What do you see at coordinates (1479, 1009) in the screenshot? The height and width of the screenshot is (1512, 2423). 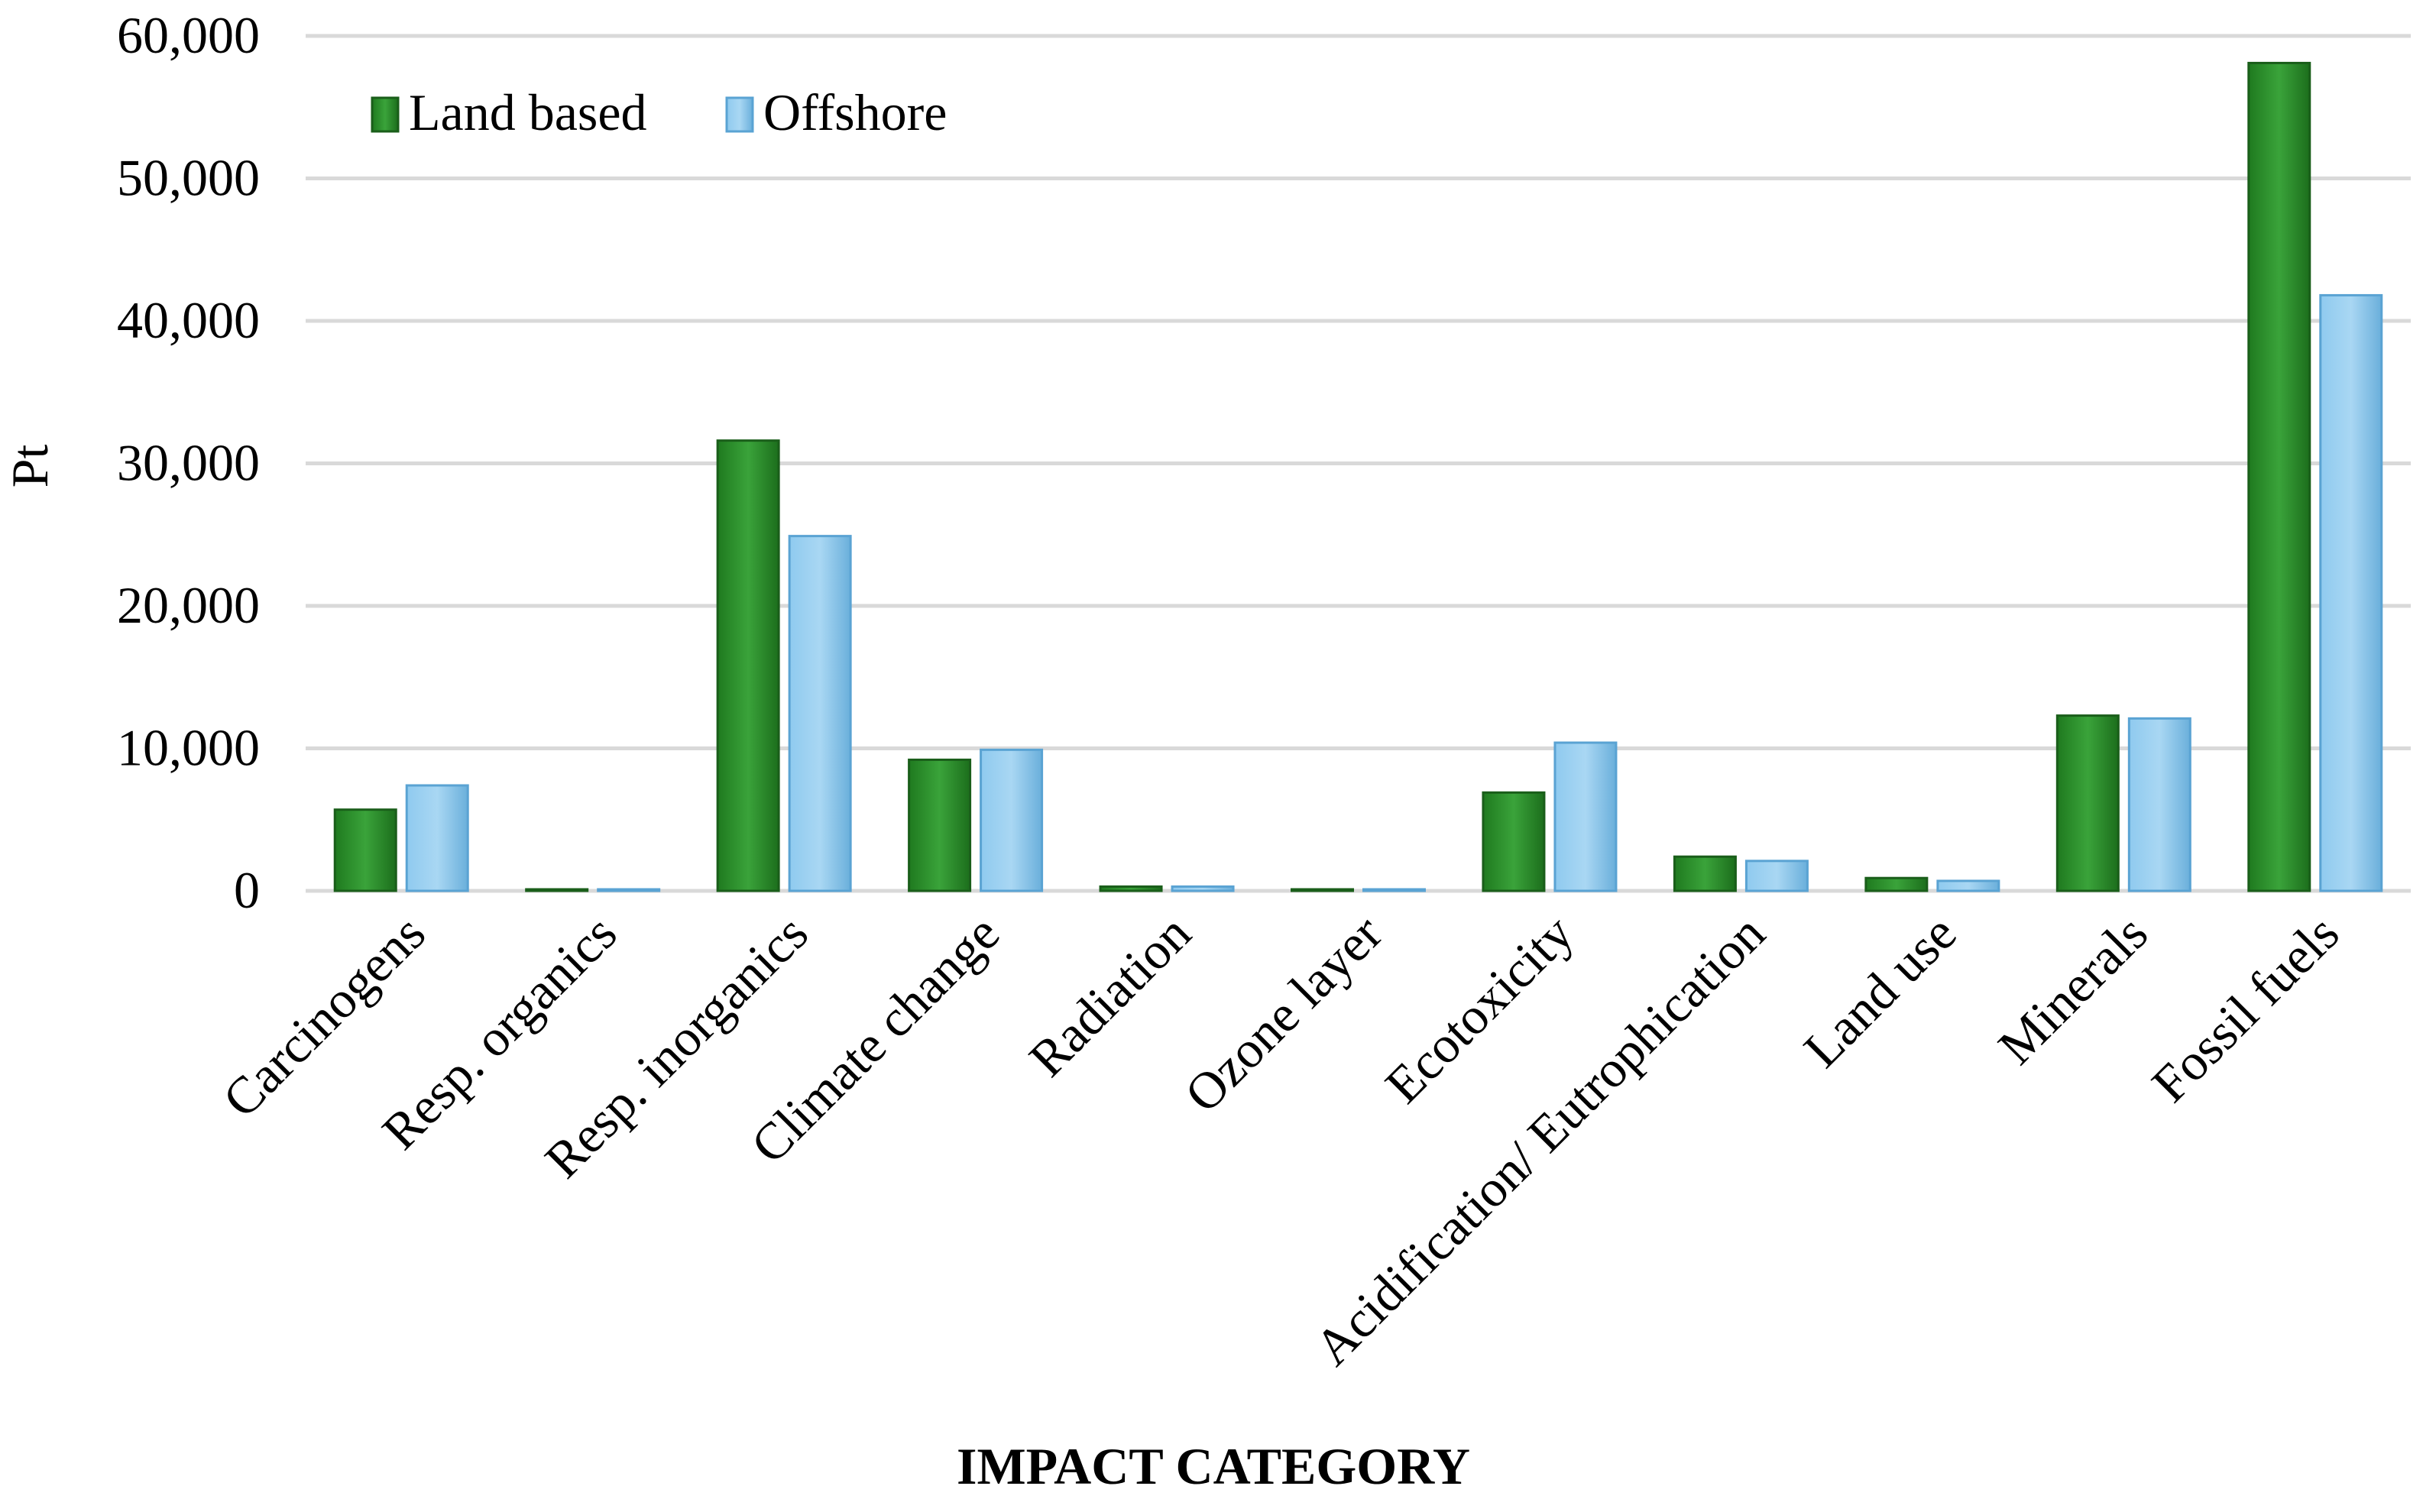 I see `x-category-label: Ecotoxicity` at bounding box center [1479, 1009].